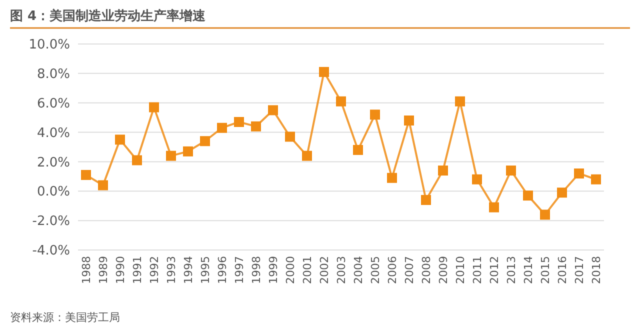  Describe the element at coordinates (494, 270) in the screenshot. I see `x-tick-label: 2012` at that location.